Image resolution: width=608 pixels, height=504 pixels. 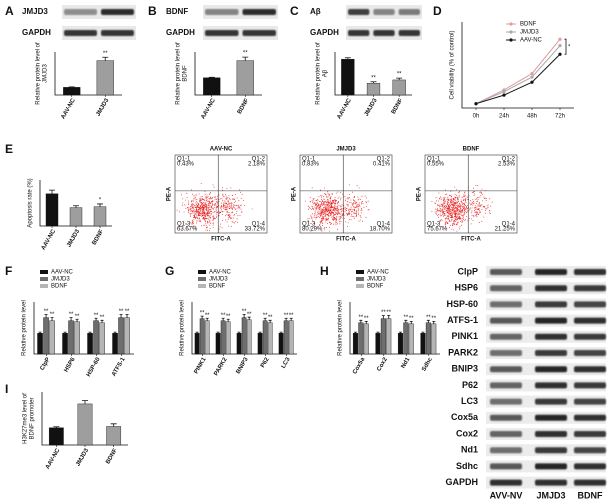 What do you see at coordinates (46, 73) in the screenshot?
I see `y-axis-label: JMJD3` at bounding box center [46, 73].